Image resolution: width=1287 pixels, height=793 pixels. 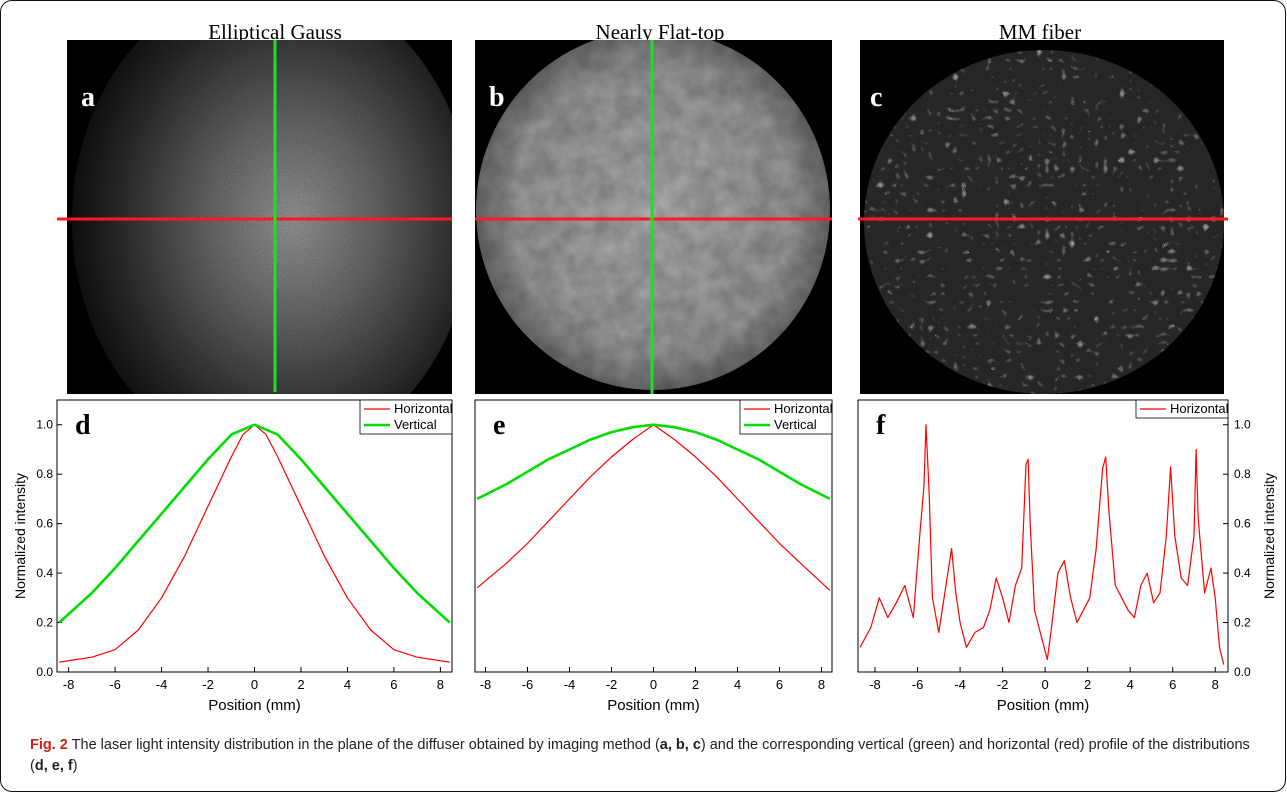 What do you see at coordinates (1044, 222) in the screenshot?
I see `beam-image-c-graphic` at bounding box center [1044, 222].